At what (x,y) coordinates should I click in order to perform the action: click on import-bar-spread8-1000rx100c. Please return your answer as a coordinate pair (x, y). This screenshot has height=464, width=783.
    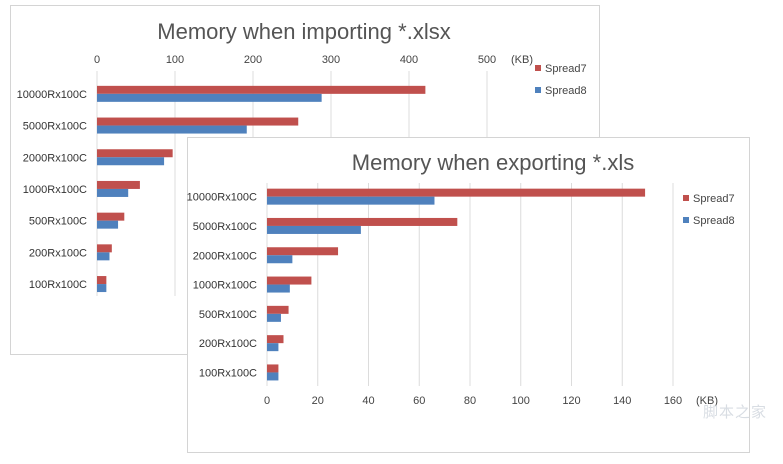
    Looking at the image, I should click on (113, 192).